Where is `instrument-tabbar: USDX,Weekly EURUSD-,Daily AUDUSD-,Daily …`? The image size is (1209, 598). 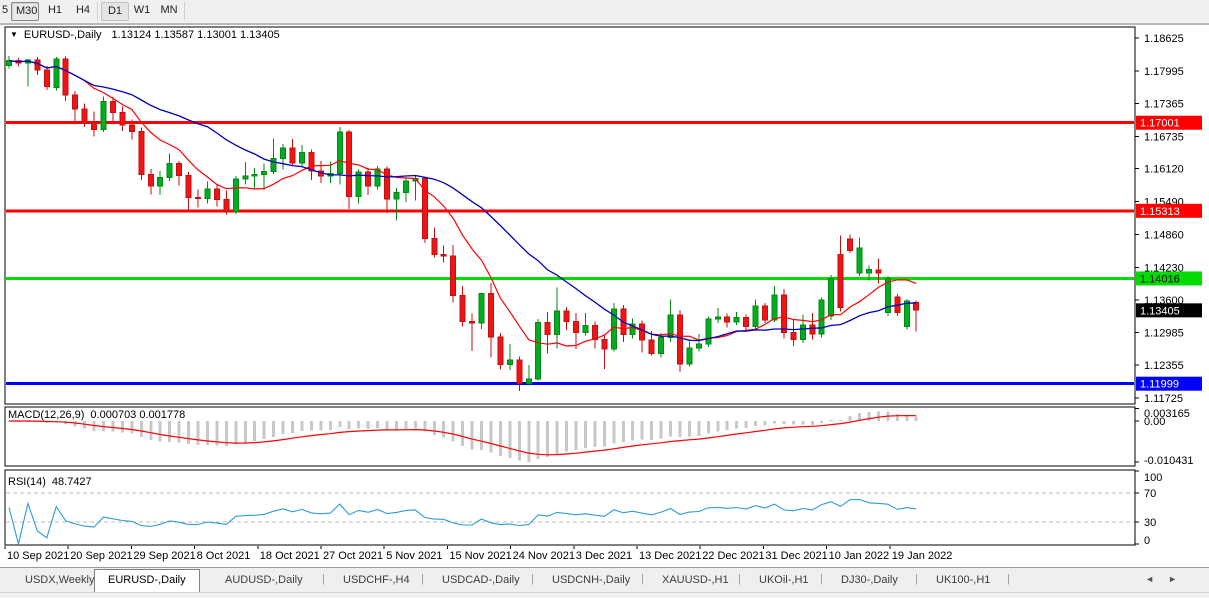
instrument-tabbar: USDX,Weekly EURUSD-,Daily AUDUSD-,Daily … is located at coordinates (604, 580).